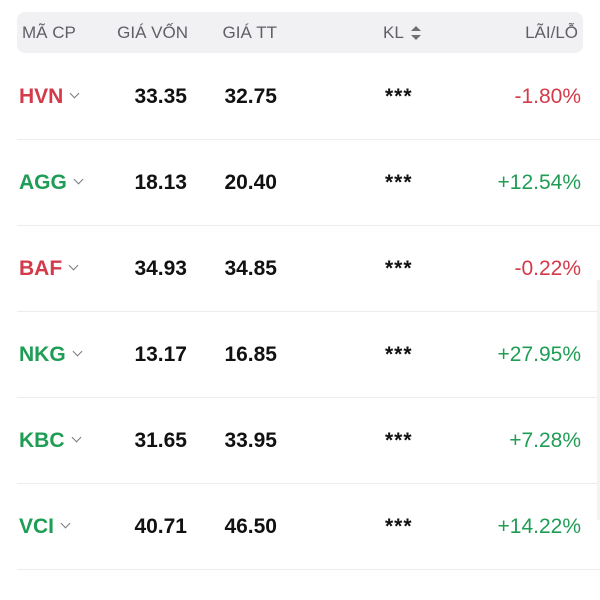 The image size is (600, 600). I want to click on table-row: NKG 13.17 16.85 *** +27.95%, so click(308, 355).